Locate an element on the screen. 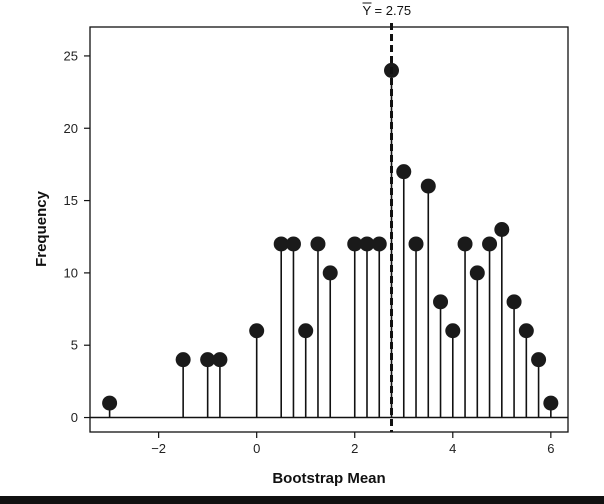  x-tick-label-4: 6 is located at coordinates (550, 448).